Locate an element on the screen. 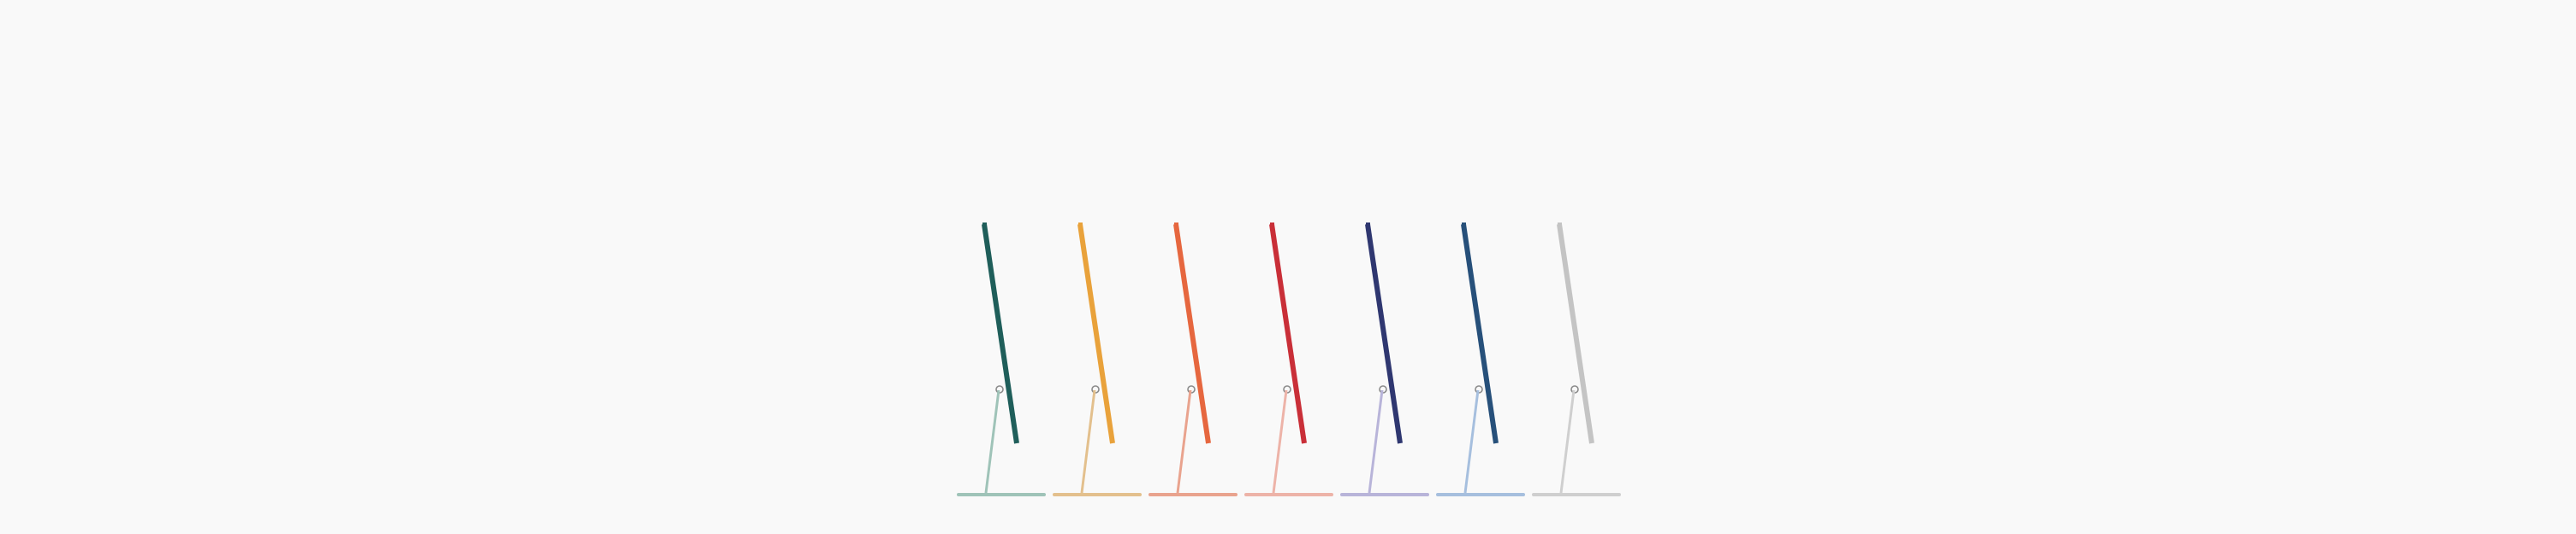 The width and height of the screenshot is (2576, 534). imac-orange is located at coordinates (1193, 359).